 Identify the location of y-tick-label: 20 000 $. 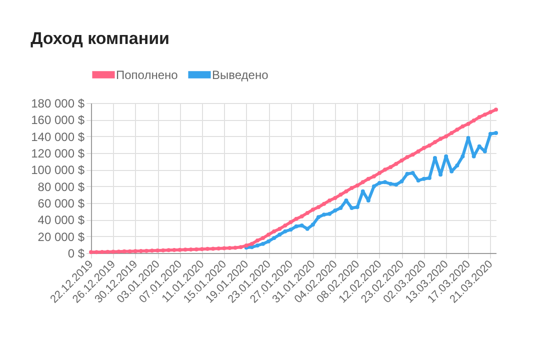
(61, 237).